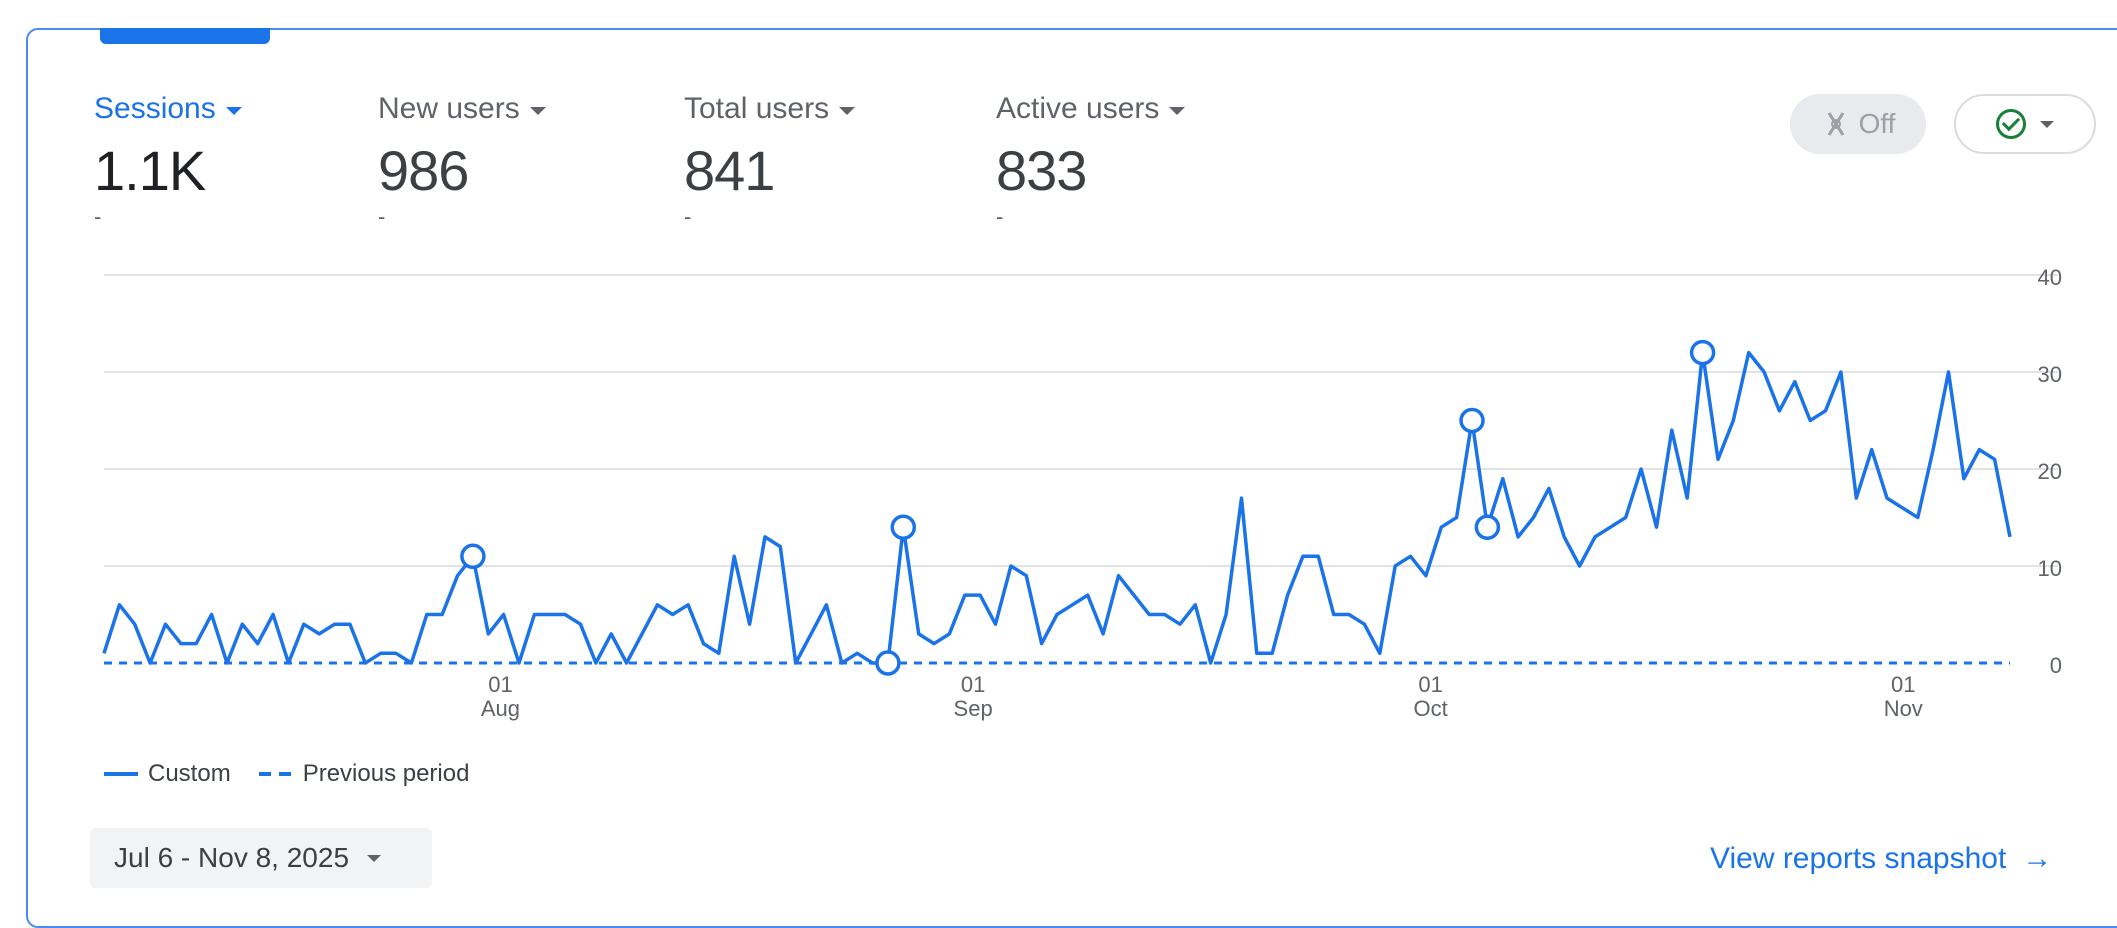  I want to click on date-range-button: Jul 6 - Nov 8, 2025, so click(261, 858).